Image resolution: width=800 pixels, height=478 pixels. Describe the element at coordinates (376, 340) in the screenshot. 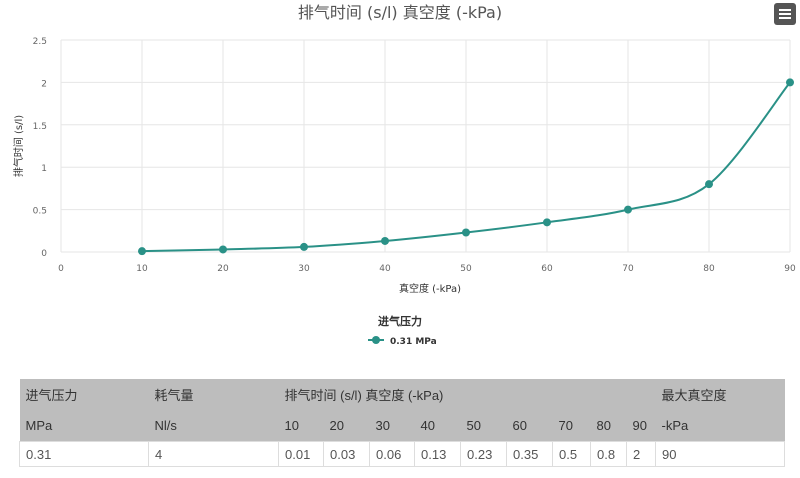

I see `legend-marker` at that location.